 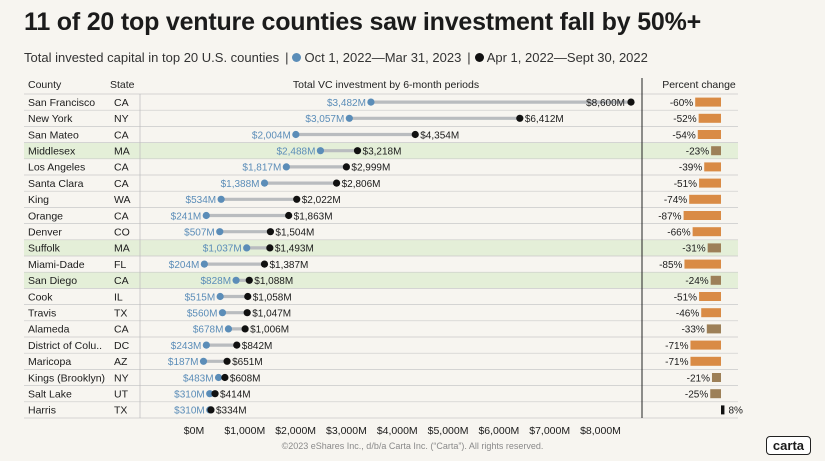 What do you see at coordinates (50, 395) in the screenshot?
I see `county-label: Salt Lake` at bounding box center [50, 395].